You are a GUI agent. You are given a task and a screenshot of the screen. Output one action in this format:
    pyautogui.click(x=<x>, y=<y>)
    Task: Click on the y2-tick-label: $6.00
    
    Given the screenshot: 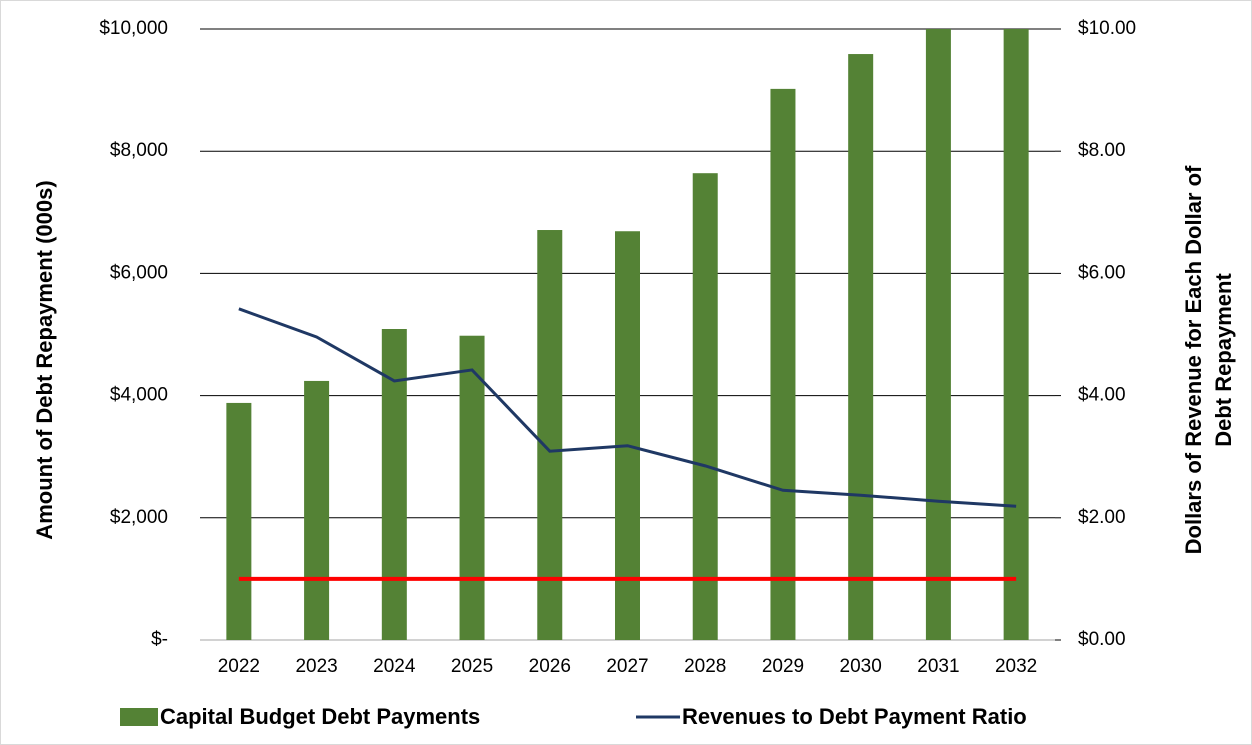 What is the action you would take?
    pyautogui.click(x=1102, y=272)
    